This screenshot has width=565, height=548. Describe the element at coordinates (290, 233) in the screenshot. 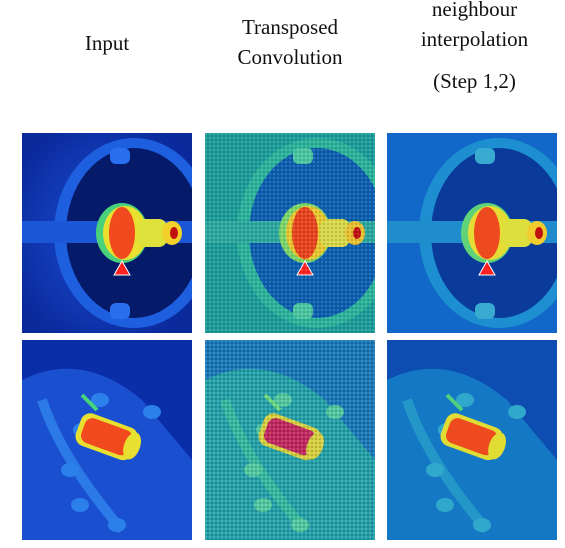

I see `thermal-image-row1-transposed-convolution` at that location.